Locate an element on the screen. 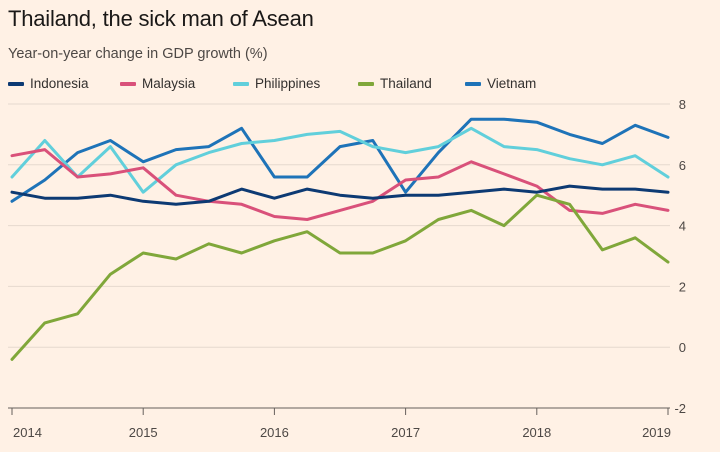 The height and width of the screenshot is (452, 720). y-axis-ticks: 8 6 4 2 0 -2 is located at coordinates (680, 256).